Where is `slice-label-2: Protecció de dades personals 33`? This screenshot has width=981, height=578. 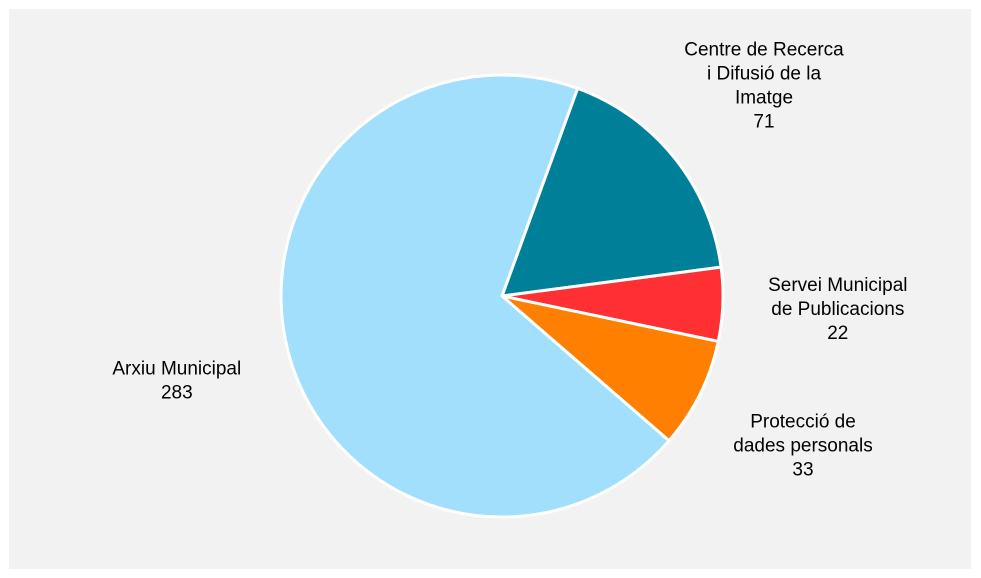 slice-label-2: Protecció de dades personals 33 is located at coordinates (802, 445).